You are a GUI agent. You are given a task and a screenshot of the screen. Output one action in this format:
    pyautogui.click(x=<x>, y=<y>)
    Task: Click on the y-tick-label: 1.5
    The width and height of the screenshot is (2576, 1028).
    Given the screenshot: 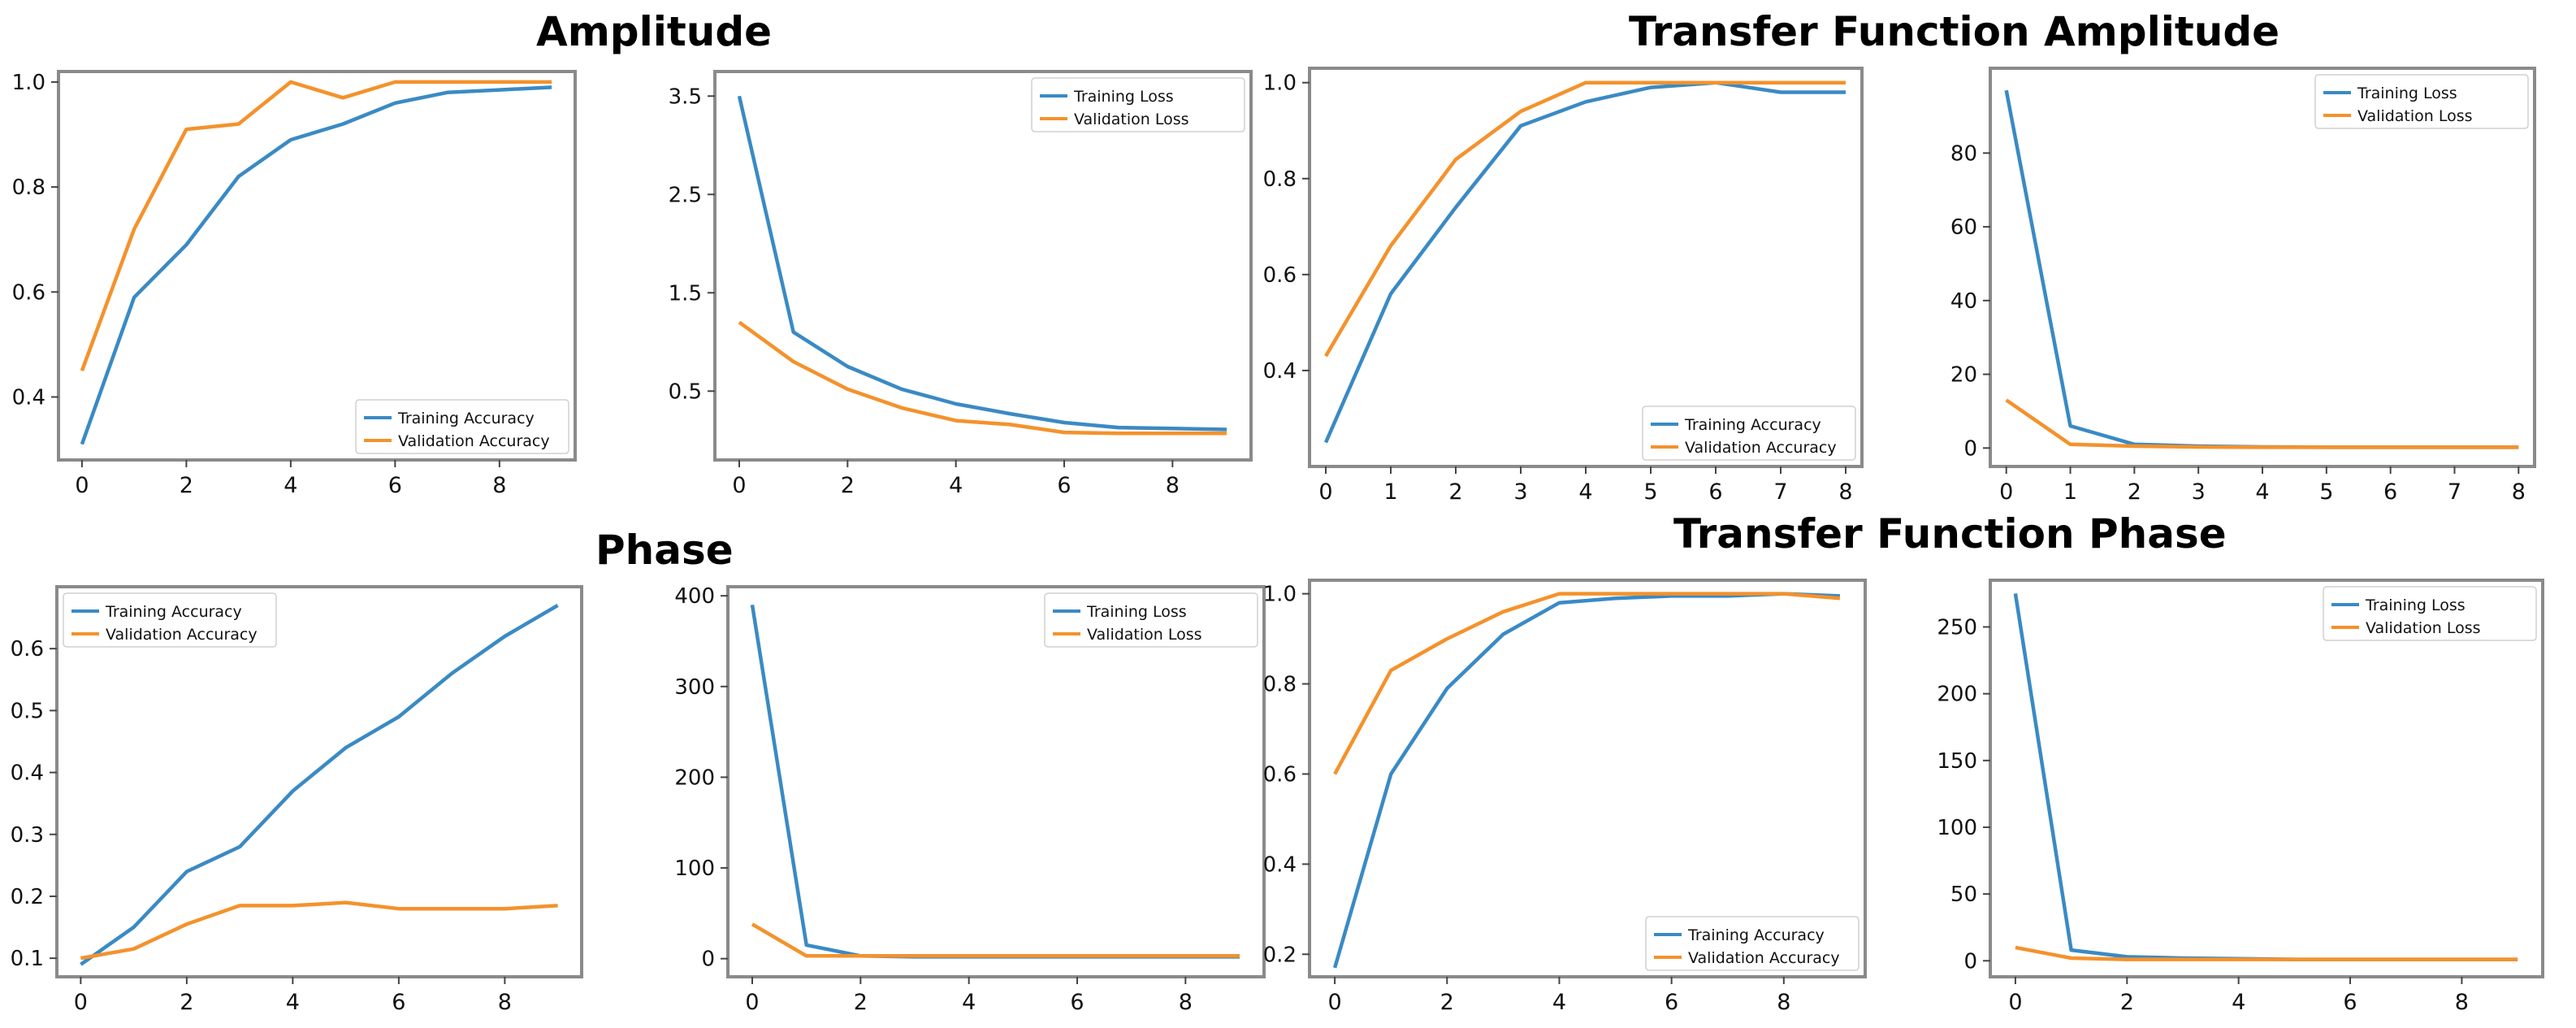 What is the action you would take?
    pyautogui.click(x=685, y=293)
    